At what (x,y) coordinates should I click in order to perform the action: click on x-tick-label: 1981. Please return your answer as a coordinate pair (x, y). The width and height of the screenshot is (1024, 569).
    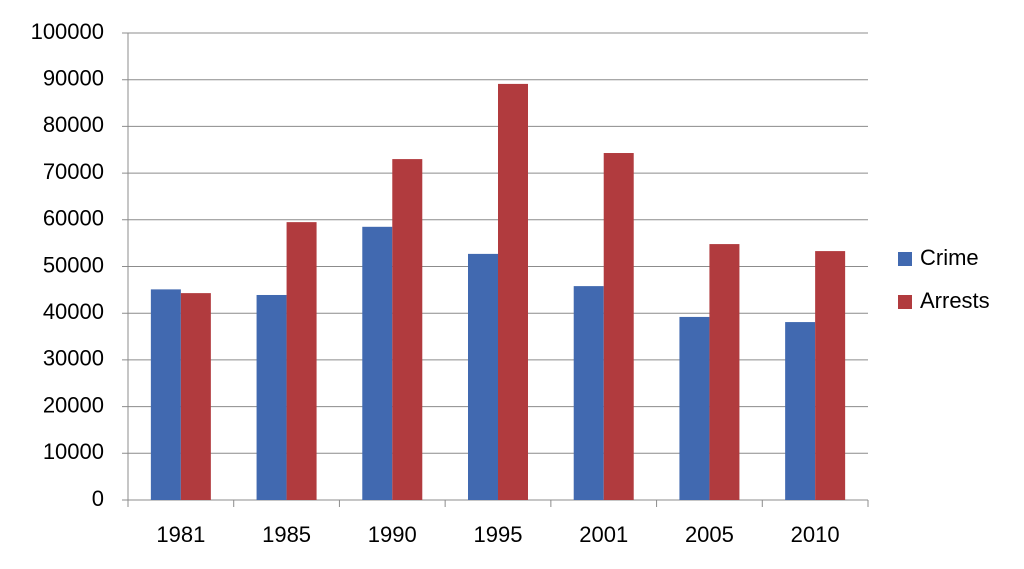
    Looking at the image, I should click on (180, 534).